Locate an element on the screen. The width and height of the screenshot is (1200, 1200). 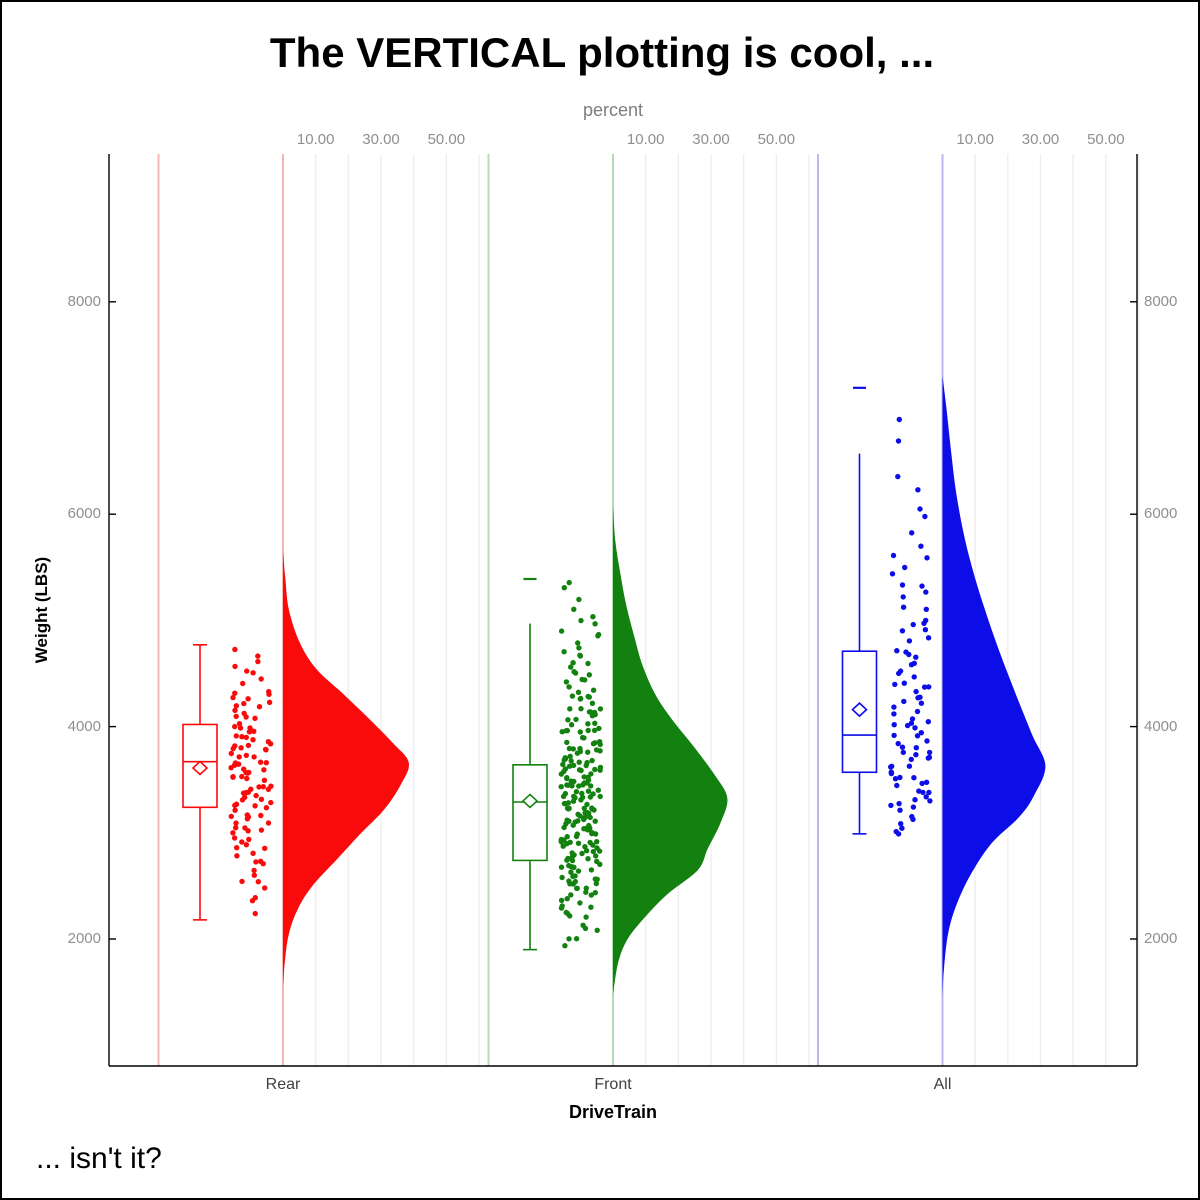
violin-all is located at coordinates (994, 687).